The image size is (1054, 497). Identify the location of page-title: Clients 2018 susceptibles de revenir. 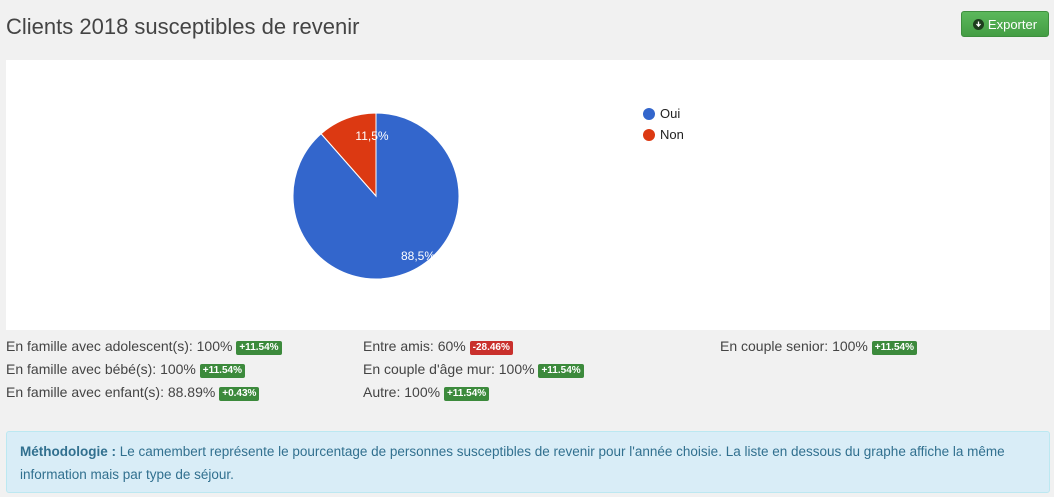
(183, 26).